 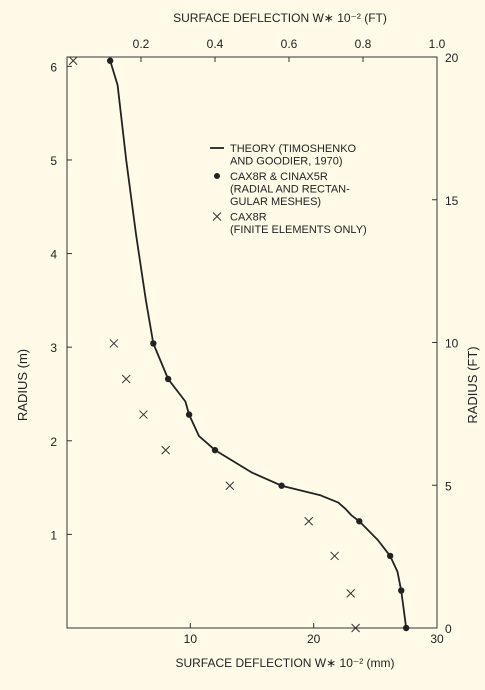 I want to click on top-axis-title: SURFACE DEFLECTION W∗ 10⁻² (FT), so click(x=280, y=18).